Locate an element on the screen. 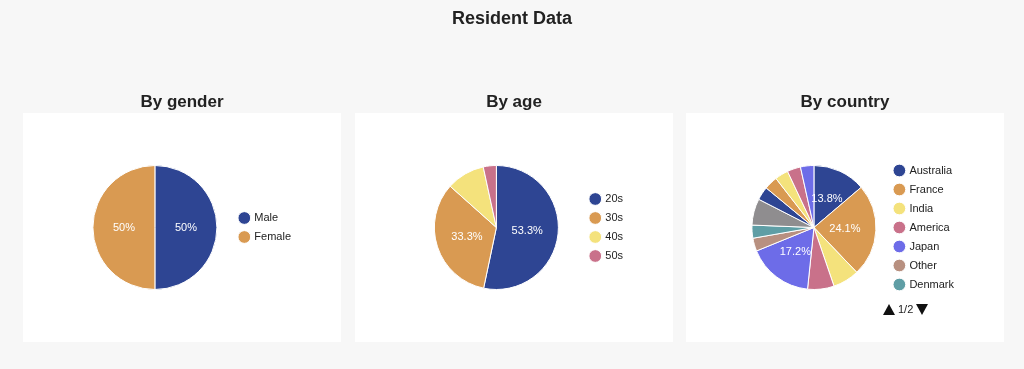 The height and width of the screenshot is (369, 1024). legend-label: Japan is located at coordinates (924, 245).